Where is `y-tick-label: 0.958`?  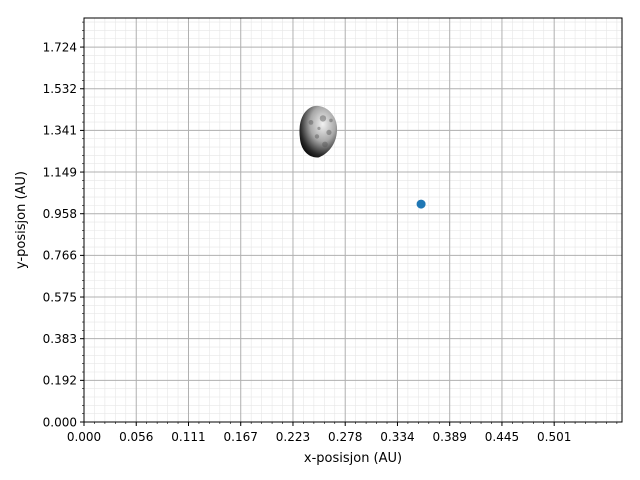
y-tick-label: 0.958 is located at coordinates (60, 214).